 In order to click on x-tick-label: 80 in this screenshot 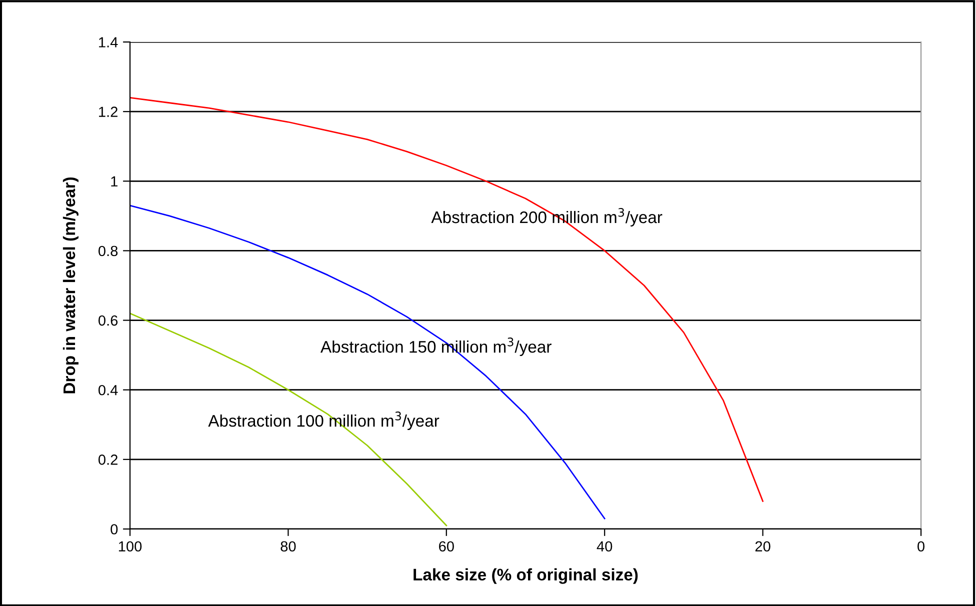, I will do `click(288, 546)`.